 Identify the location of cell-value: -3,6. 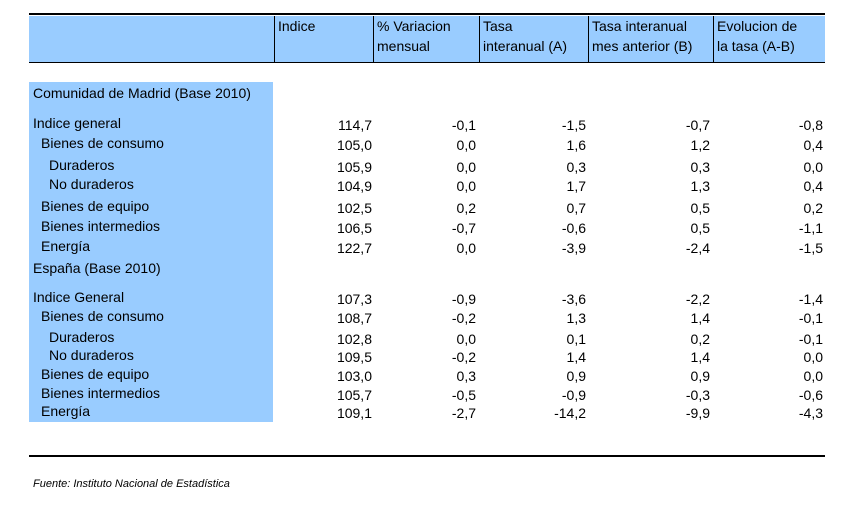
(573, 299).